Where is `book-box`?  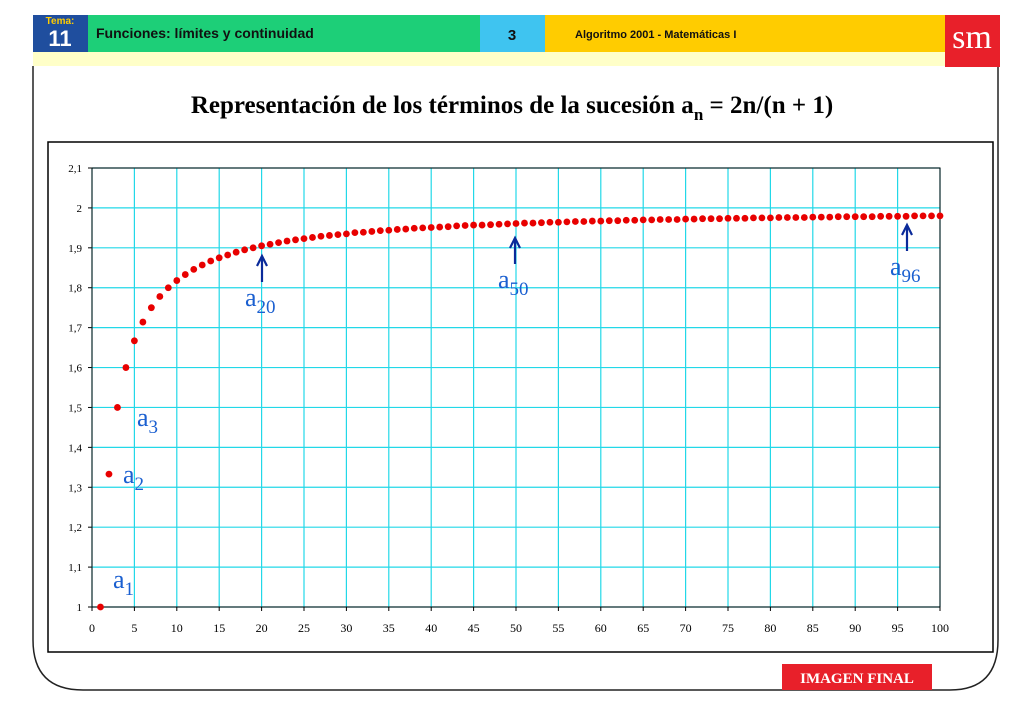
book-box is located at coordinates (745, 33).